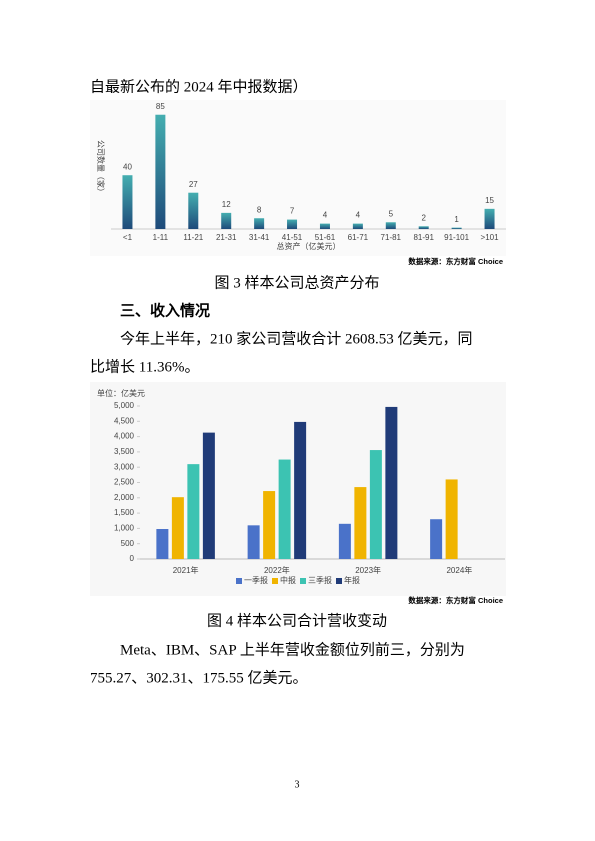 The width and height of the screenshot is (595, 841). What do you see at coordinates (320, 580) in the screenshot?
I see `legend-label: 三季报` at bounding box center [320, 580].